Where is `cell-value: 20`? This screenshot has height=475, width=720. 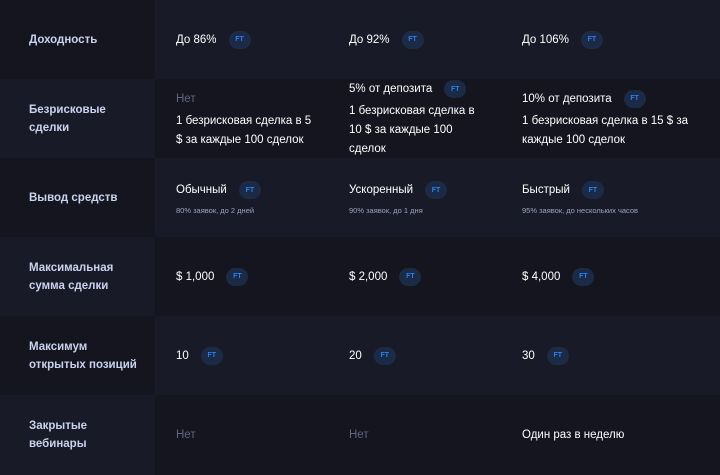 cell-value: 20 is located at coordinates (355, 355).